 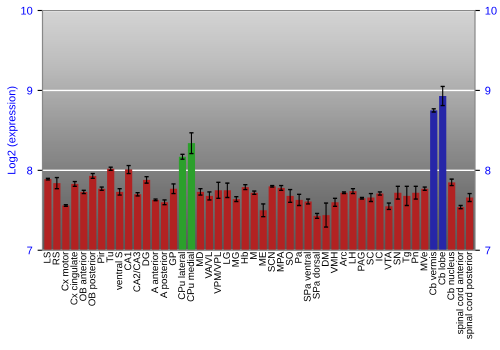 I want to click on y-axis-title: Log2 (expression), so click(x=12, y=130).